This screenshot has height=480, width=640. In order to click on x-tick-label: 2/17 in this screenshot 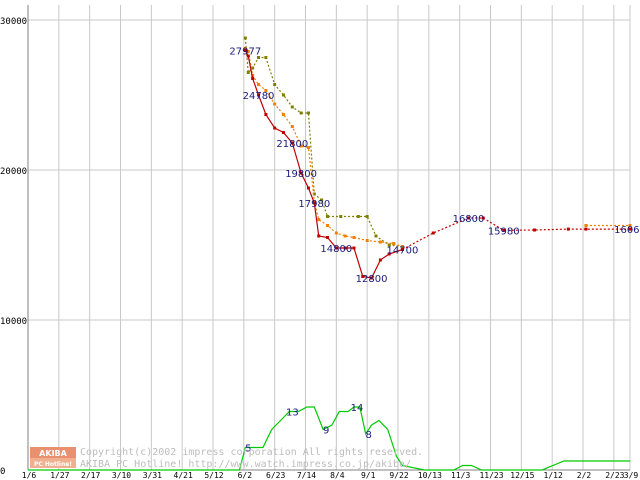, I will do `click(90, 475)`.